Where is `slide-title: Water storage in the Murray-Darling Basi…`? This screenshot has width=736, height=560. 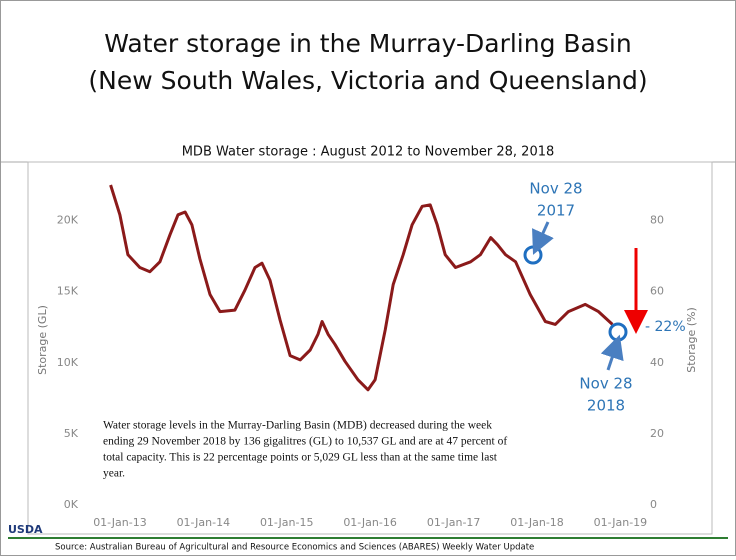
slide-title: Water storage in the Murray-Darling Basi… is located at coordinates (367, 43).